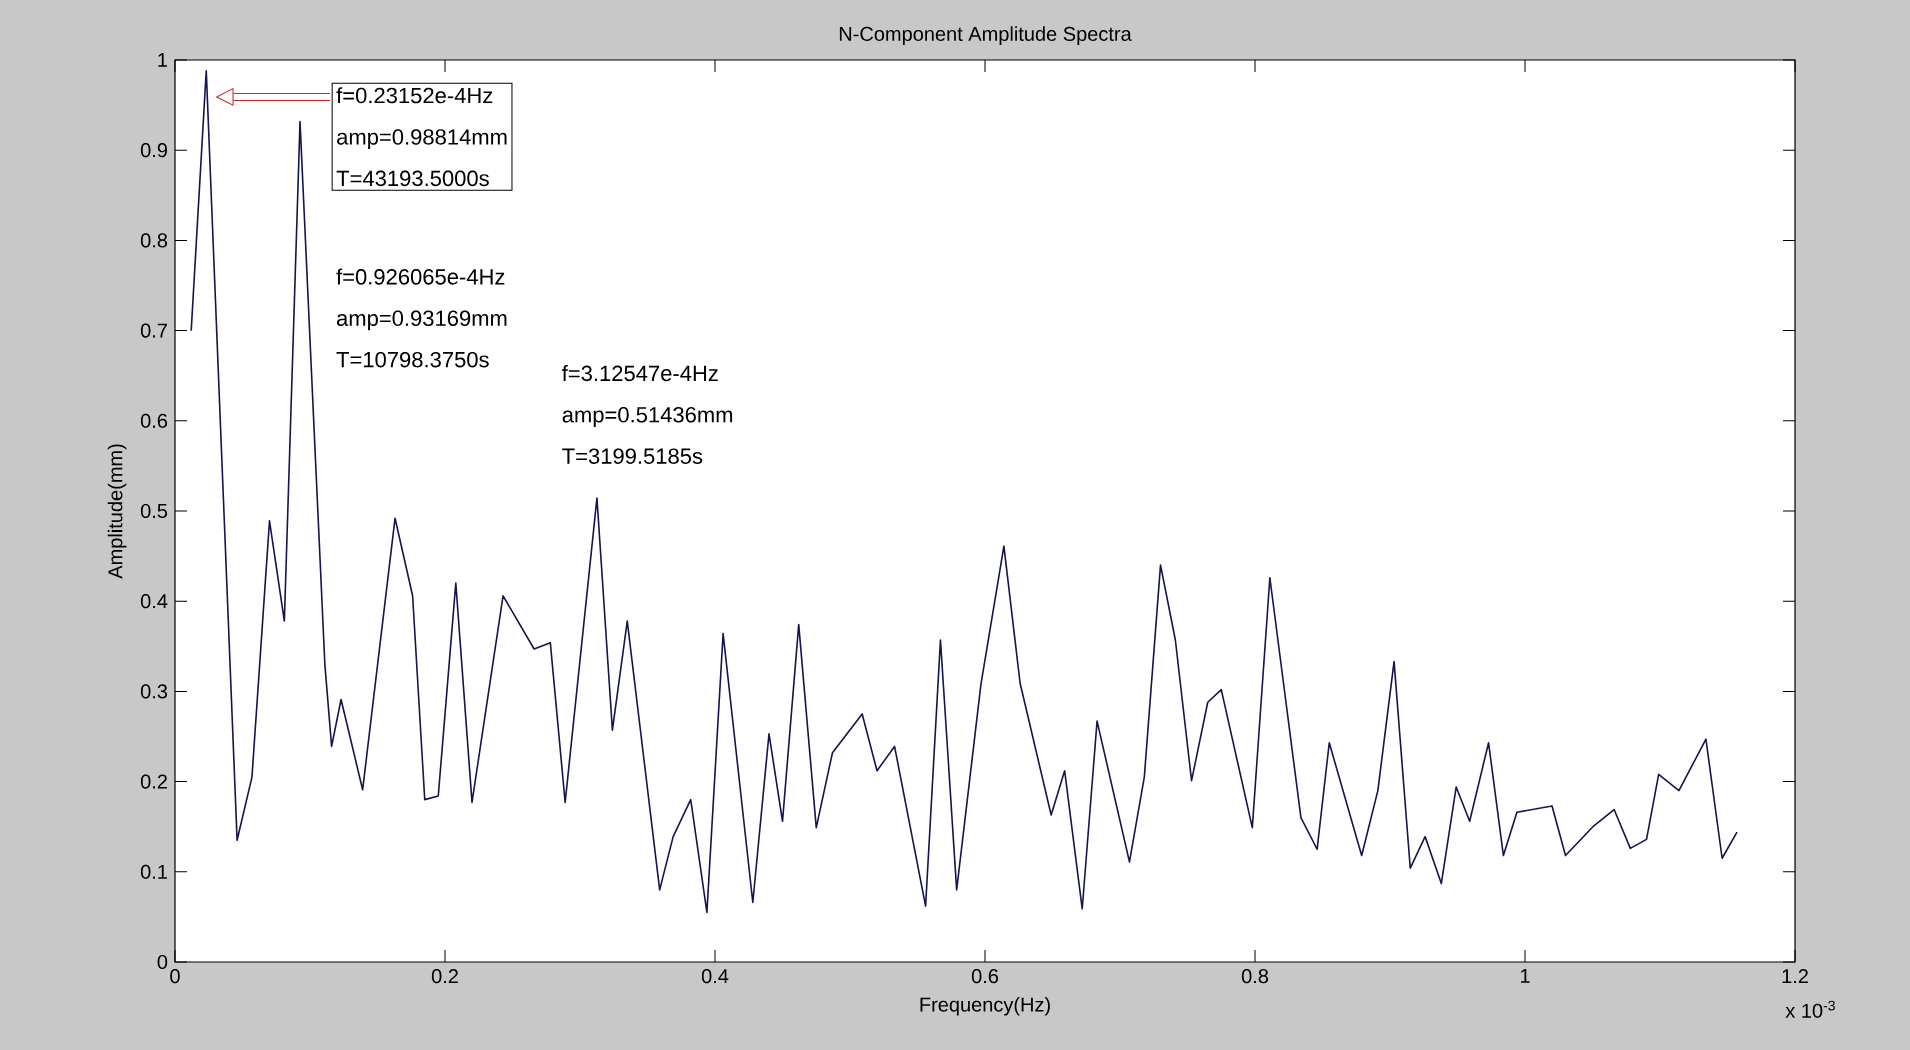  I want to click on y-tick-label: 0.5, so click(154, 511).